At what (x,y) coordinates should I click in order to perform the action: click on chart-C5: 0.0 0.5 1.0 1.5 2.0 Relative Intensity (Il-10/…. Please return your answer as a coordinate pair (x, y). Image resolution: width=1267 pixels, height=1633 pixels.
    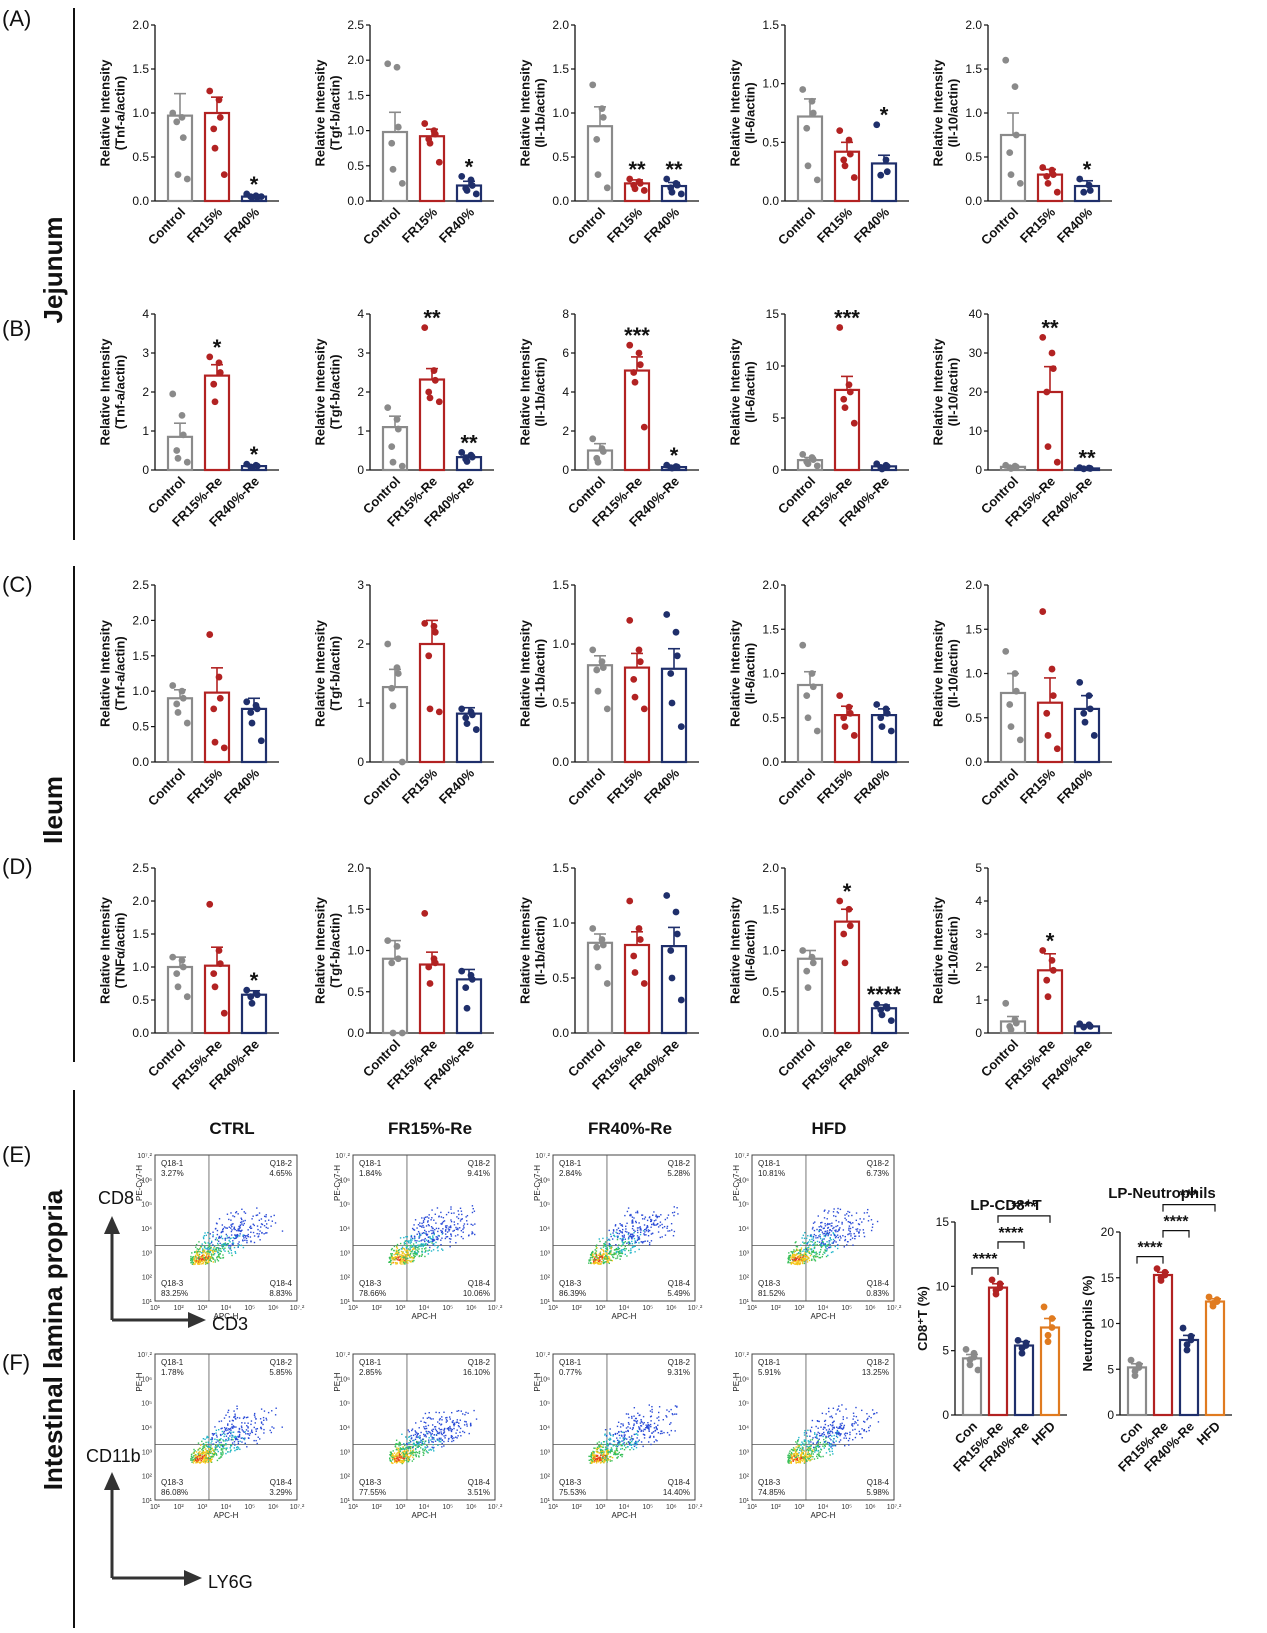
    Looking at the image, I should click on (1021, 693).